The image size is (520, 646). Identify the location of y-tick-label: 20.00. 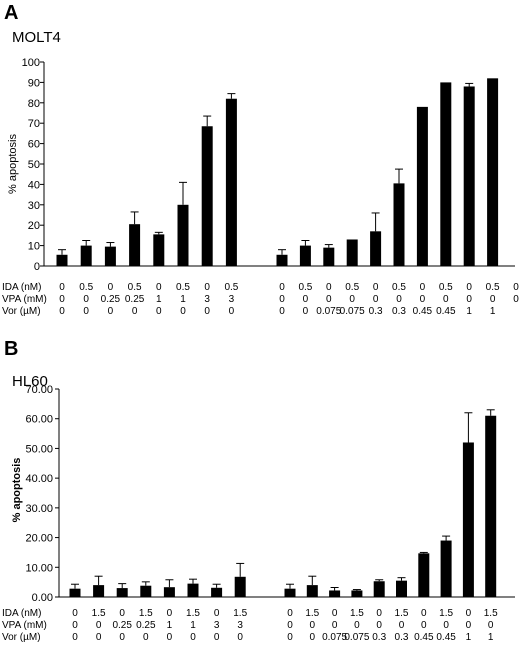
(39, 539).